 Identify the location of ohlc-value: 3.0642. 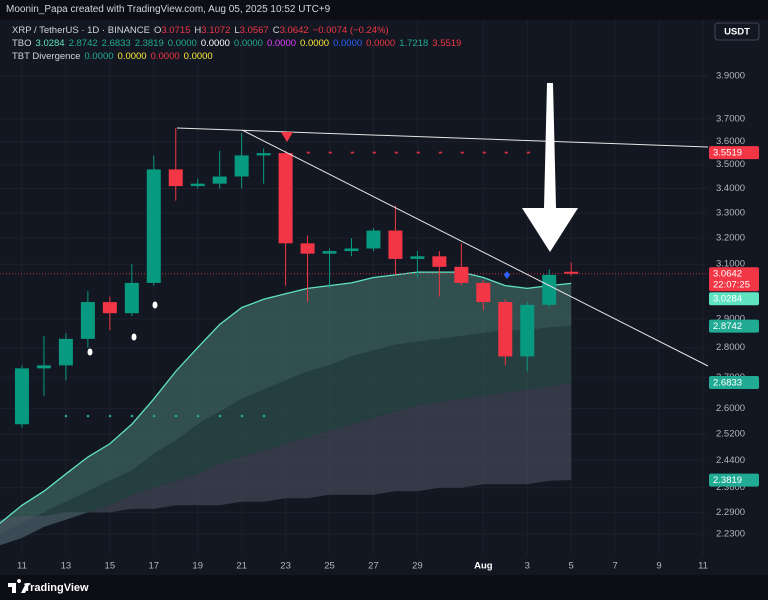
(294, 30).